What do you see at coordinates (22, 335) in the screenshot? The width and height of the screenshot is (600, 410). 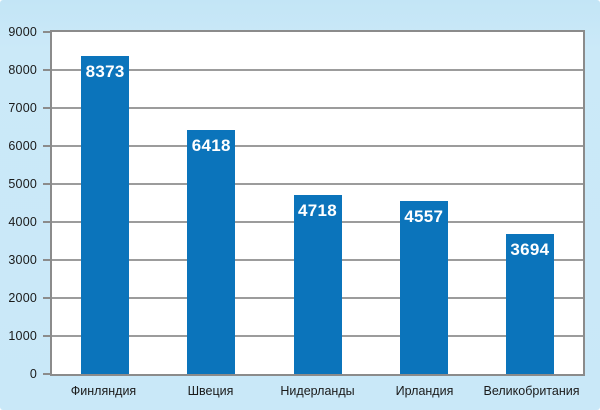 I see `y-tick-label-1000: 1000` at bounding box center [22, 335].